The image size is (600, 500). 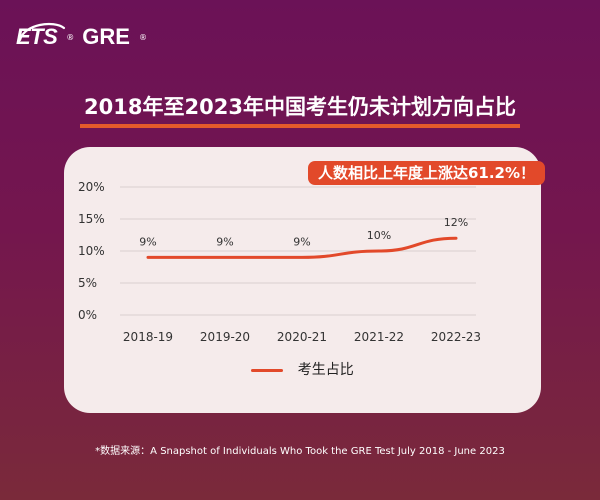 I want to click on x-tick-label: 2021-22, so click(x=379, y=337).